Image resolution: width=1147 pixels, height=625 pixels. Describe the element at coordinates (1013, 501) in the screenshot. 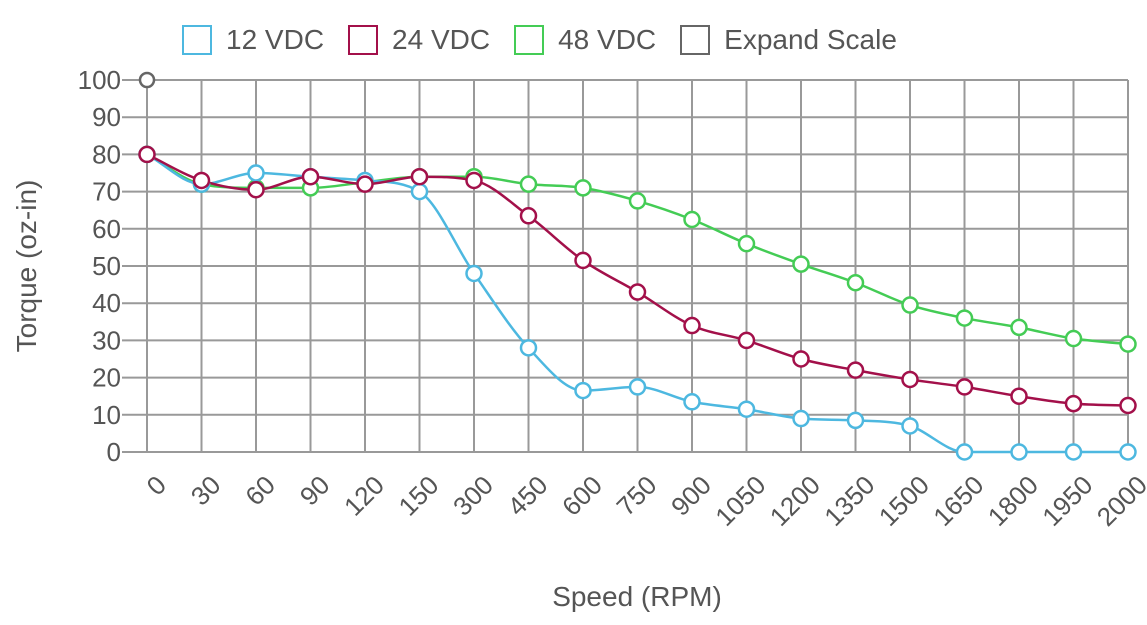

I see `x-tick-label: 1800` at that location.